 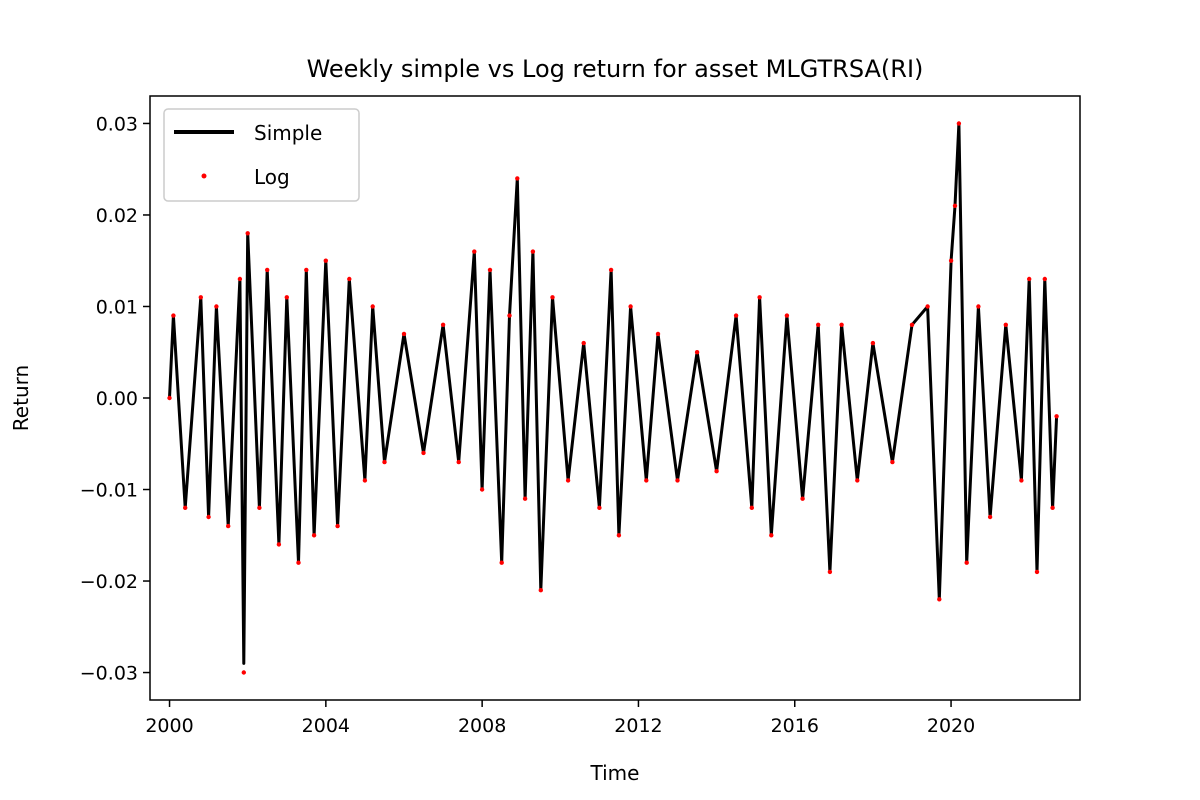 What do you see at coordinates (951, 726) in the screenshot?
I see `x-tick-label: 2020` at bounding box center [951, 726].